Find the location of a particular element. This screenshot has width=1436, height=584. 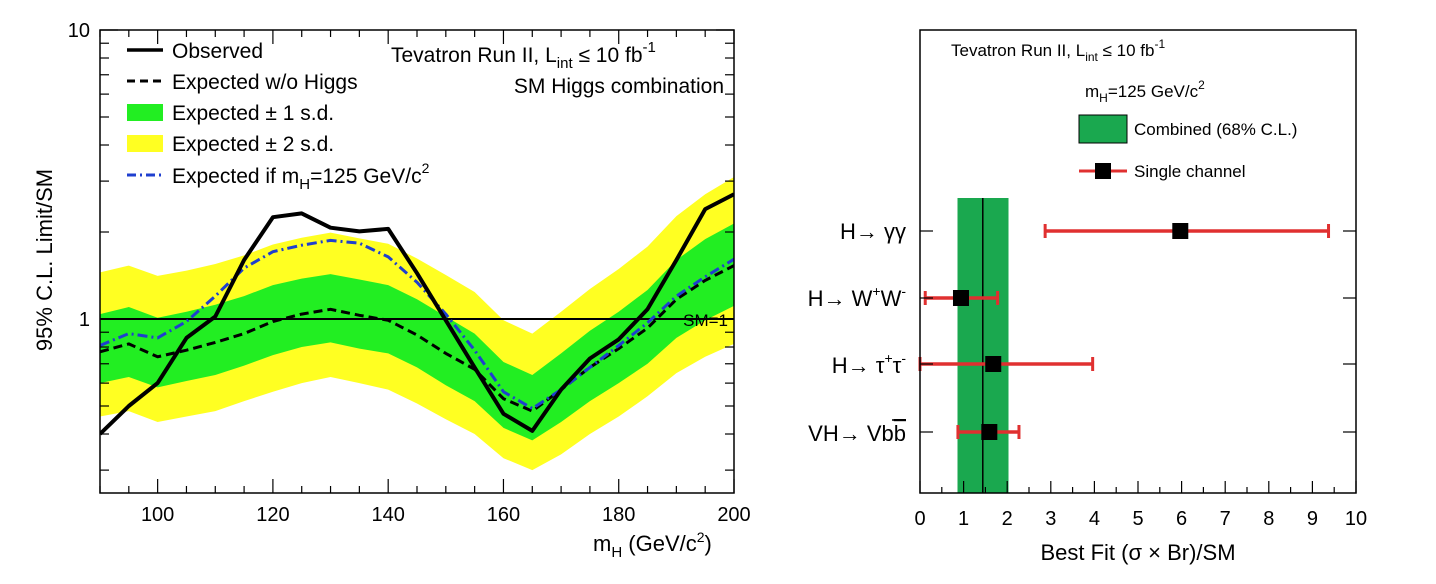

limit-x-tick-label: 180 is located at coordinates (618, 515).